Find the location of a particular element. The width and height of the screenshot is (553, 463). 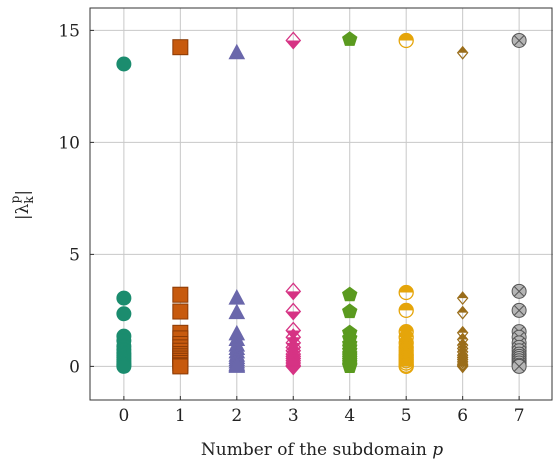

data-point-p7-k2 is located at coordinates (519, 310).